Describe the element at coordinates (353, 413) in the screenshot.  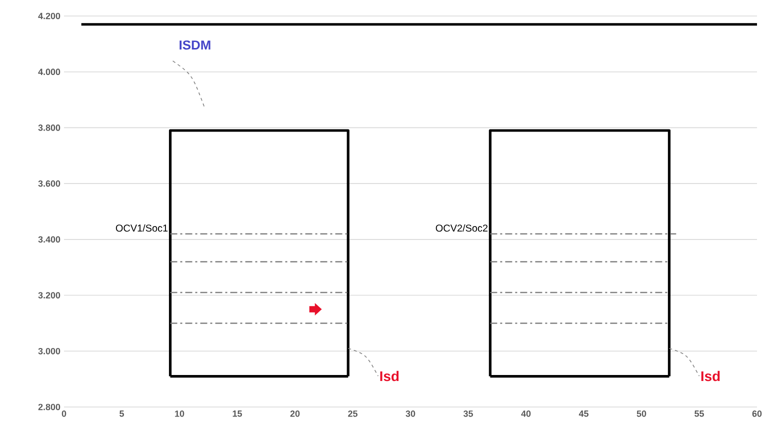
I see `x-tick-label: 25` at that location.